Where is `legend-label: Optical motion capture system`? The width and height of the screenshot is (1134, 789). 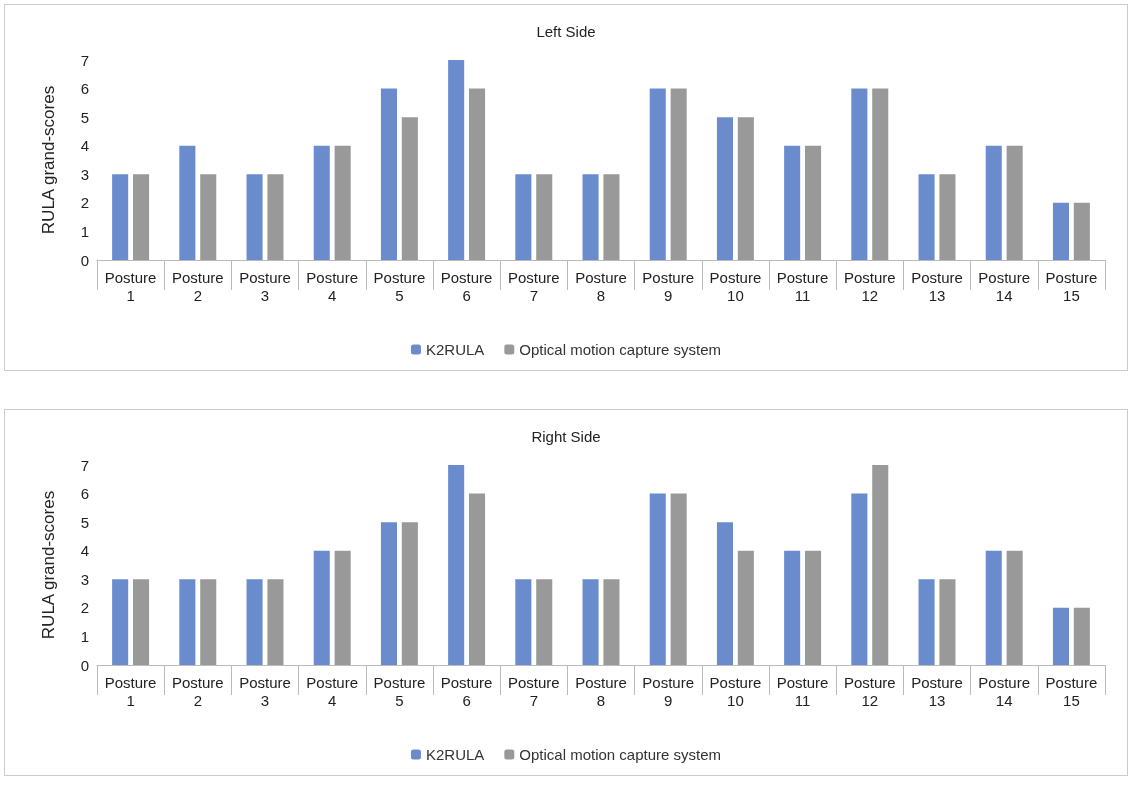 legend-label: Optical motion capture system is located at coordinates (620, 349).